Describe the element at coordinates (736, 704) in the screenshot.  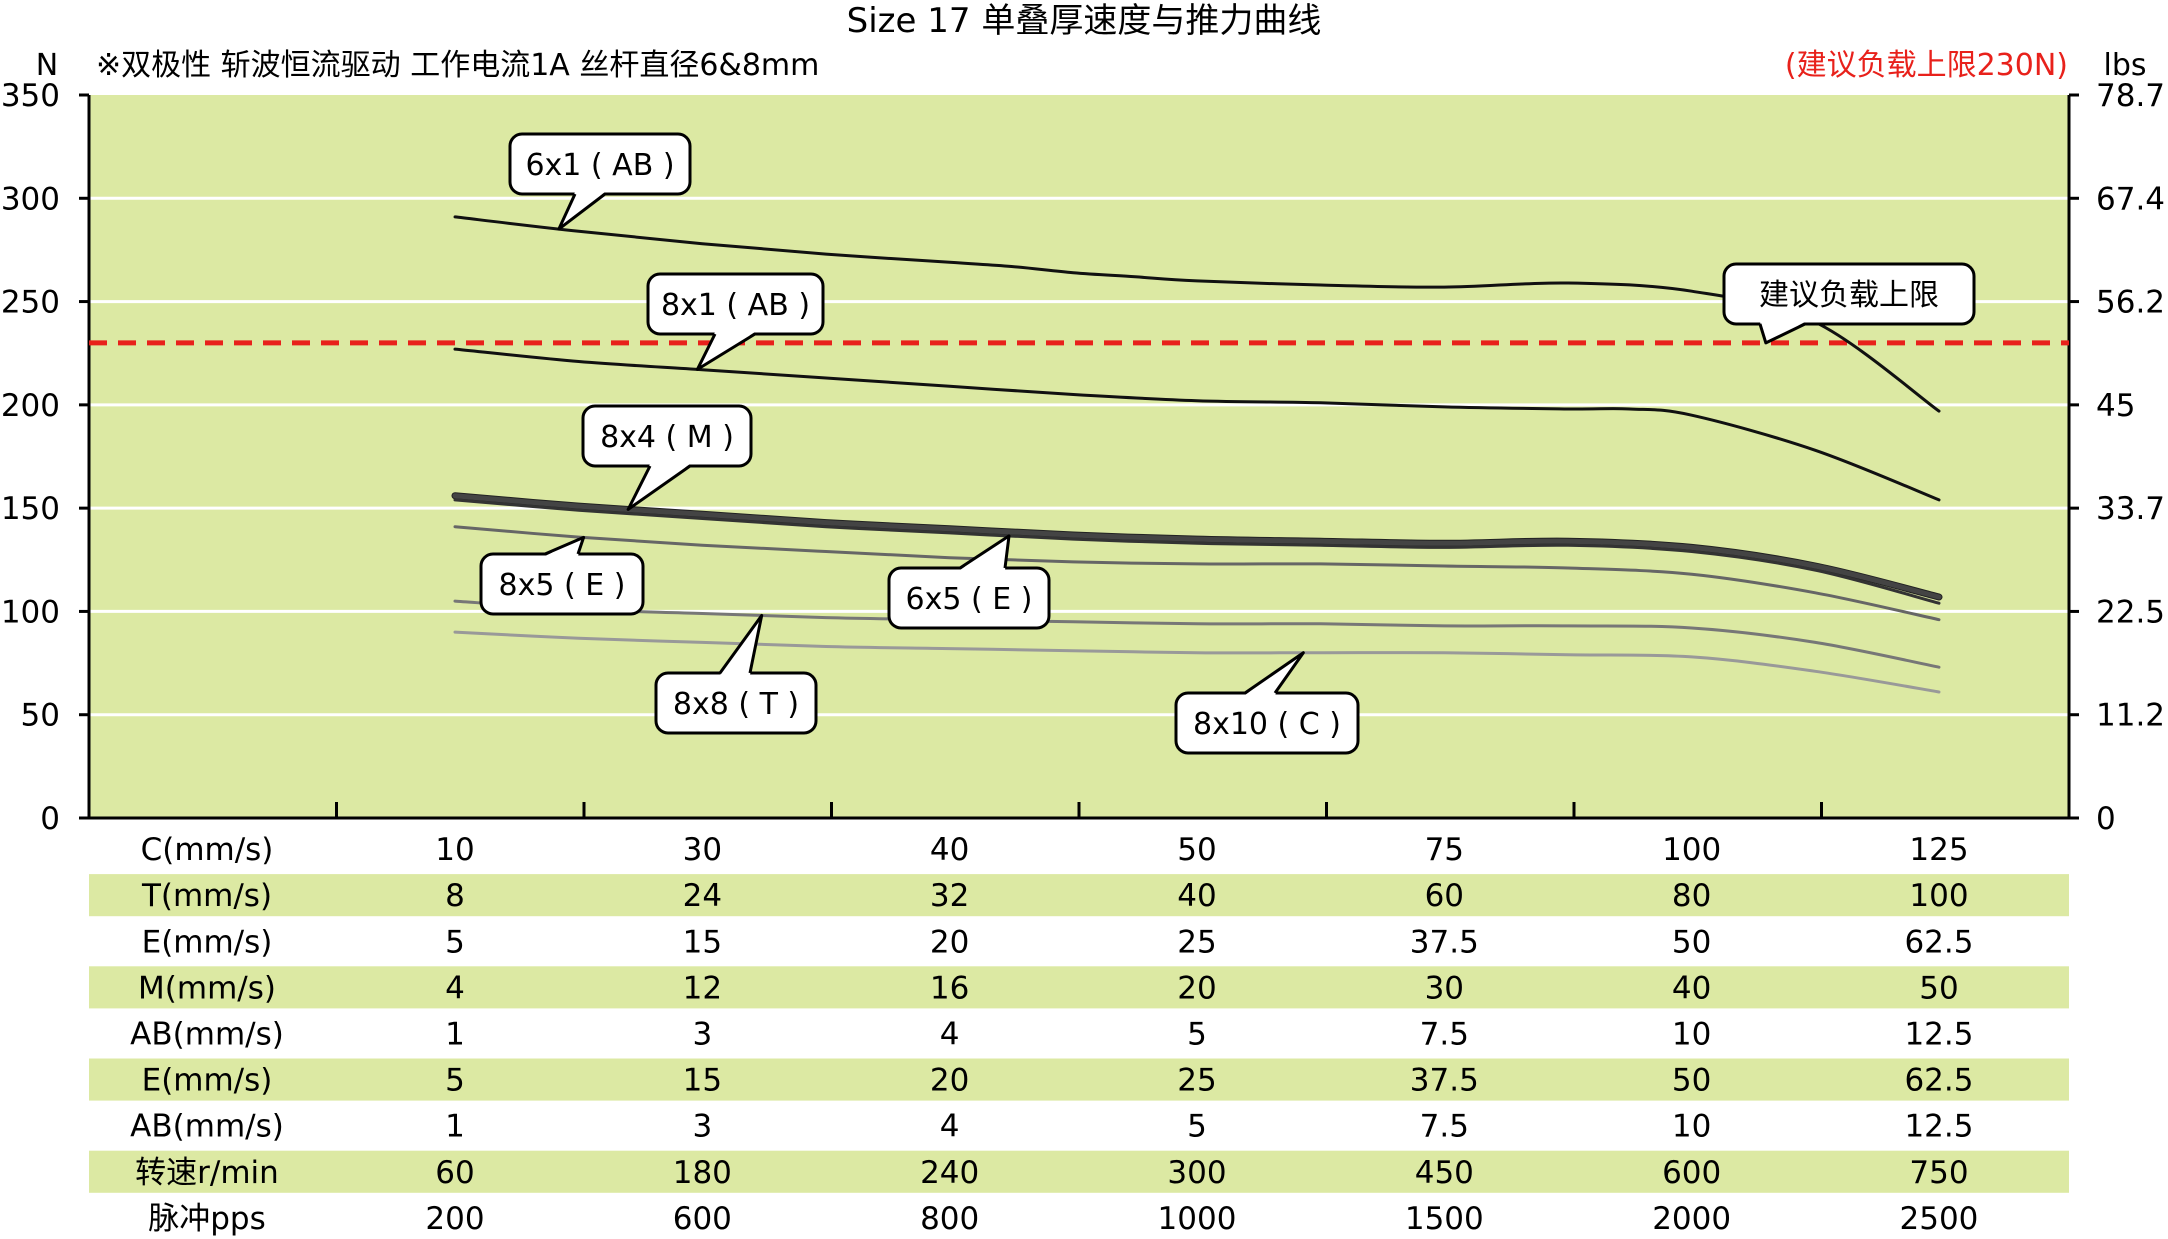
I see `callout-label: 8x8 ( T )` at that location.